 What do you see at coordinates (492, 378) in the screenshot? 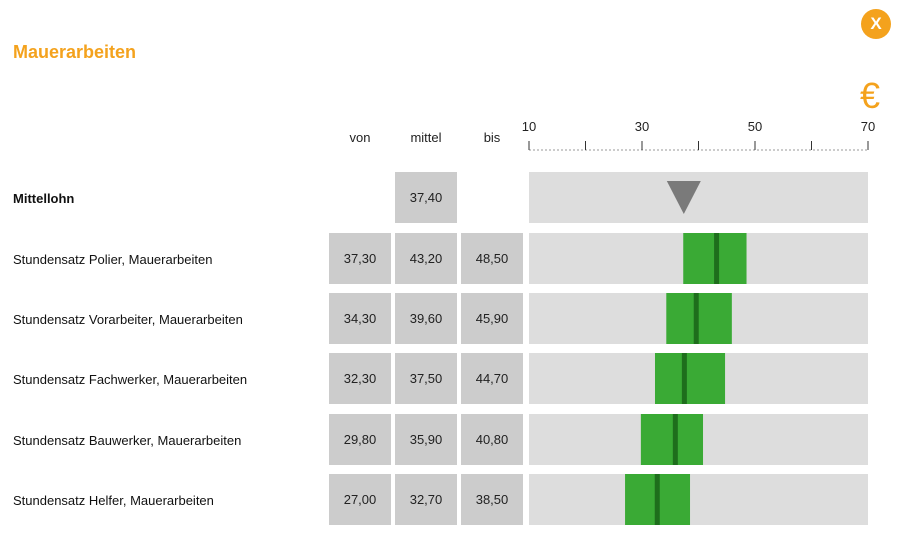
I see `bis-cell: 44,70` at bounding box center [492, 378].